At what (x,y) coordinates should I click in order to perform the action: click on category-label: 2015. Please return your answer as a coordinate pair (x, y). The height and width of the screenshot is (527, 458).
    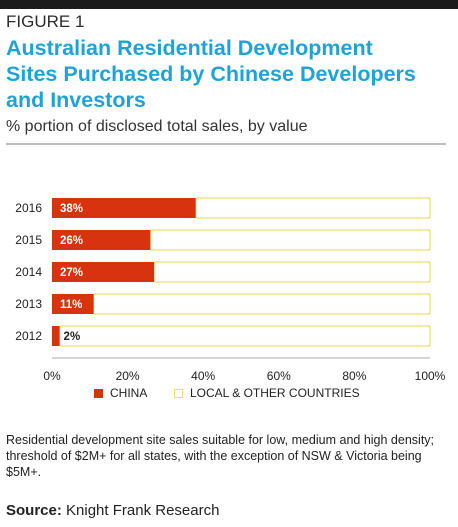
    Looking at the image, I should click on (28, 240).